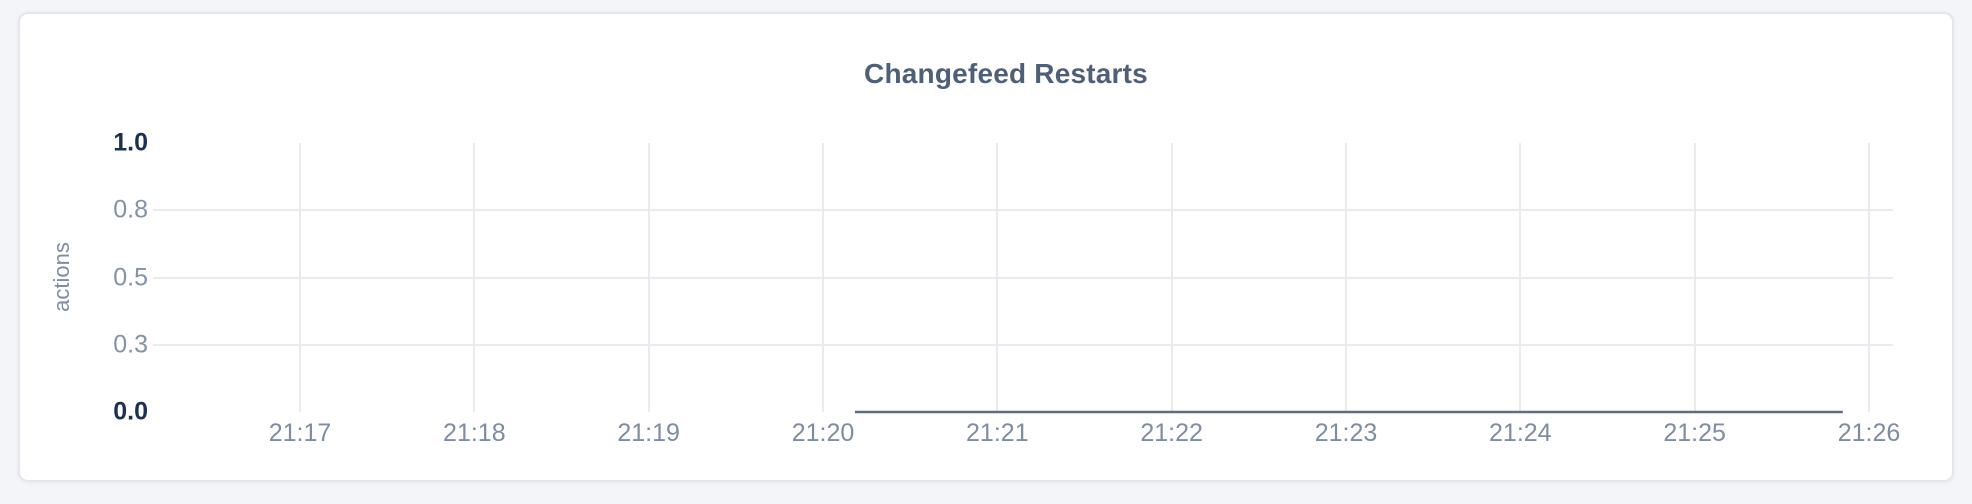 Image resolution: width=1972 pixels, height=504 pixels. Describe the element at coordinates (300, 433) in the screenshot. I see `x-tick-label: 21:17` at that location.